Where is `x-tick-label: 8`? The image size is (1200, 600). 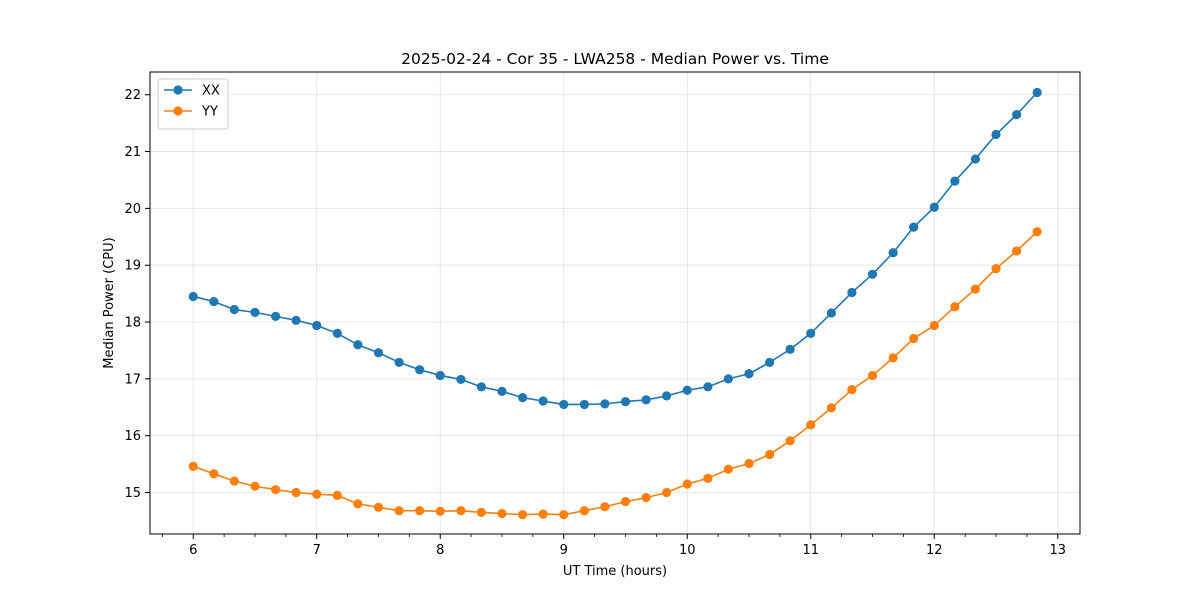
x-tick-label: 8 is located at coordinates (440, 550).